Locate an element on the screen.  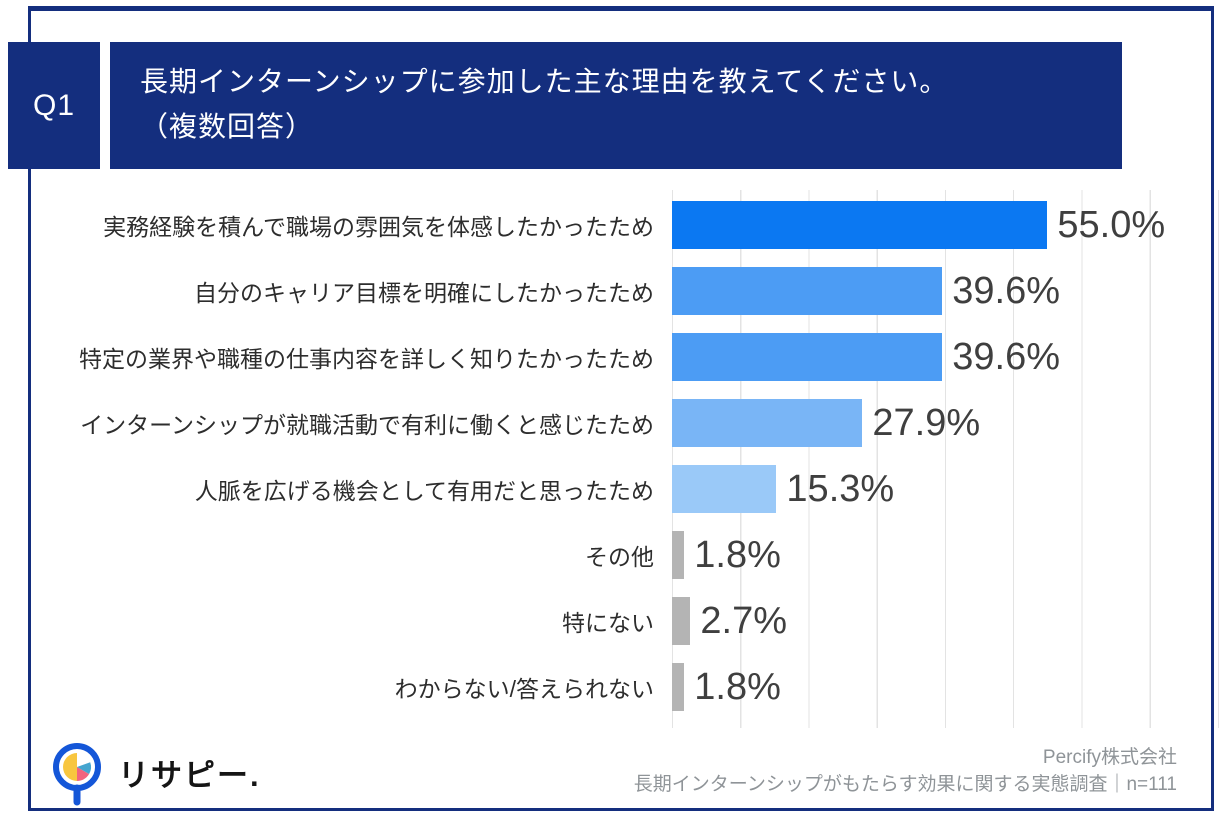
source-survey: 長期インターンシップがもたらす効果に関する実態調査｜n=111 is located at coordinates (905, 784).